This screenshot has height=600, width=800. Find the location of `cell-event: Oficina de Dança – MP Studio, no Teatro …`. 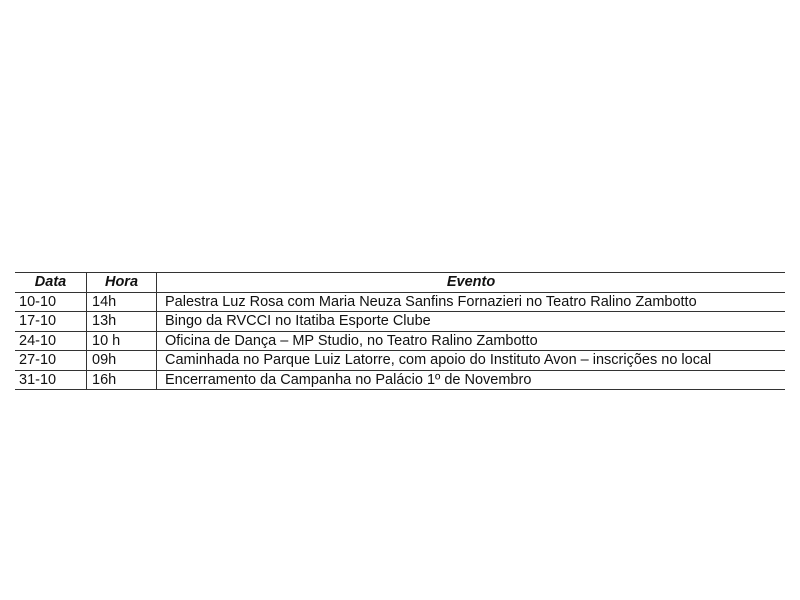

cell-event: Oficina de Dança – MP Studio, no Teatro … is located at coordinates (470, 340).